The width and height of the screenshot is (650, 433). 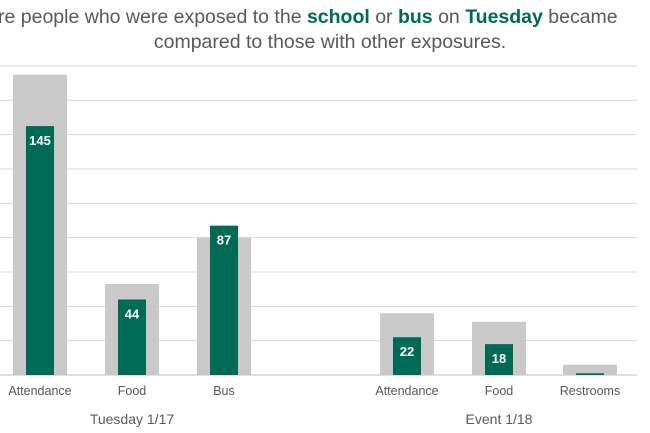 I want to click on data-label: 145, so click(x=40, y=140).